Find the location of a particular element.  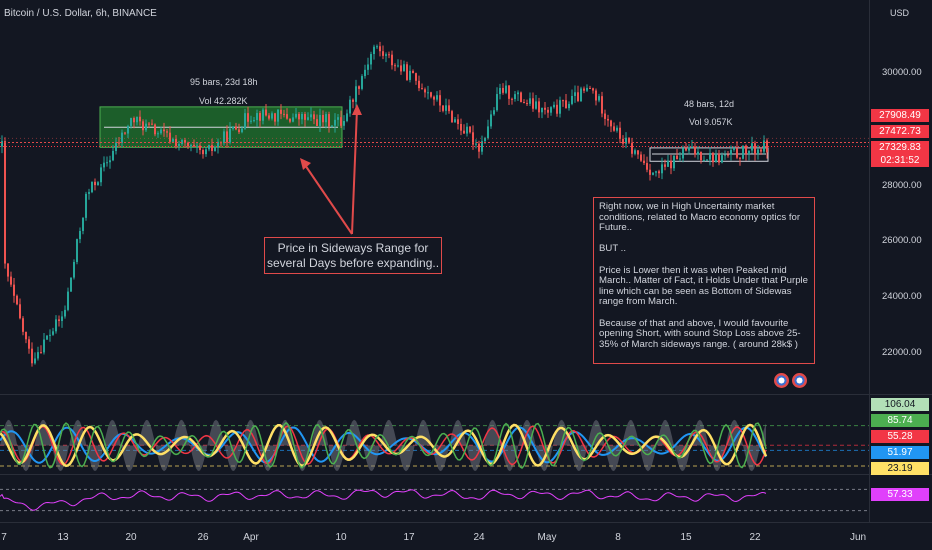

x-tick: 26 is located at coordinates (203, 537).